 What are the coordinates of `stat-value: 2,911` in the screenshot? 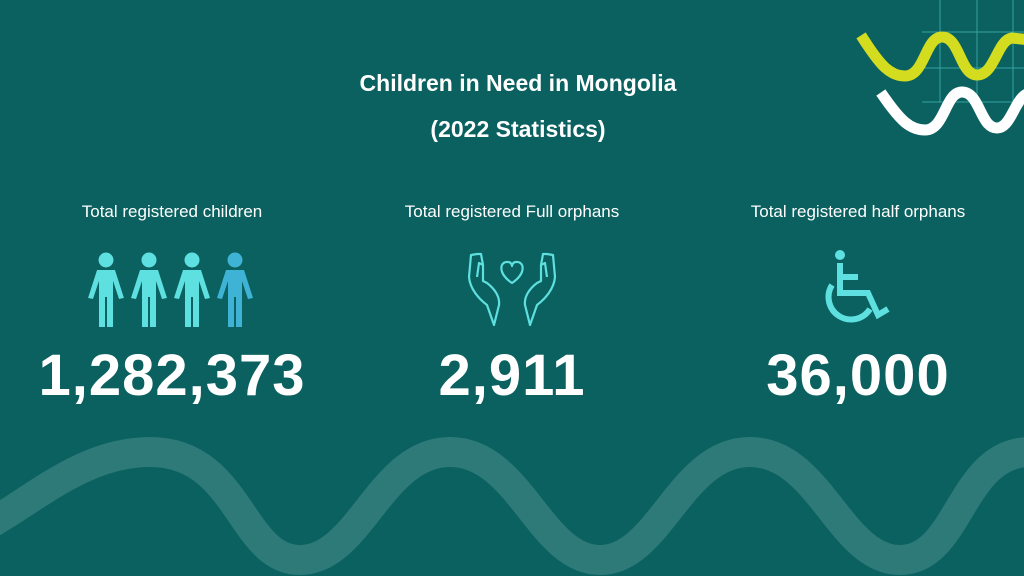 It's located at (512, 375).